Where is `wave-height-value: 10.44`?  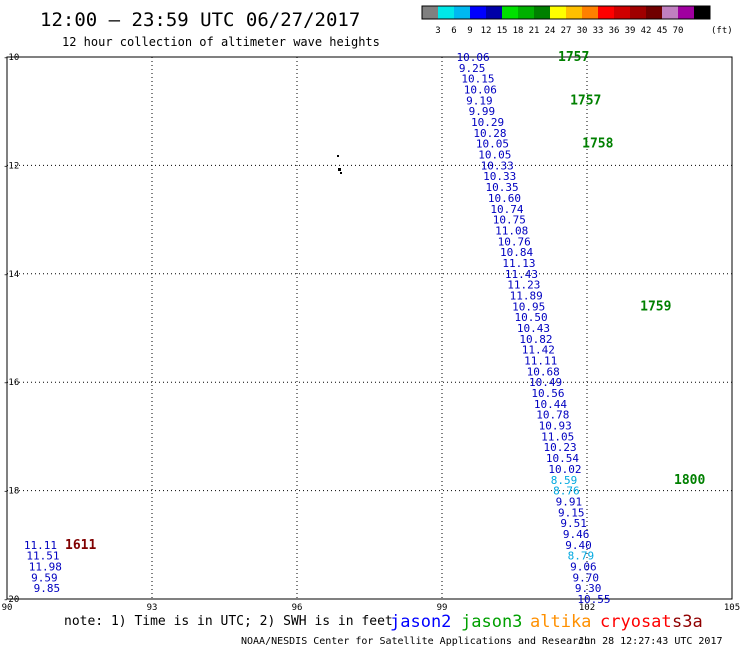
wave-height-value: 10.44 is located at coordinates (550, 404).